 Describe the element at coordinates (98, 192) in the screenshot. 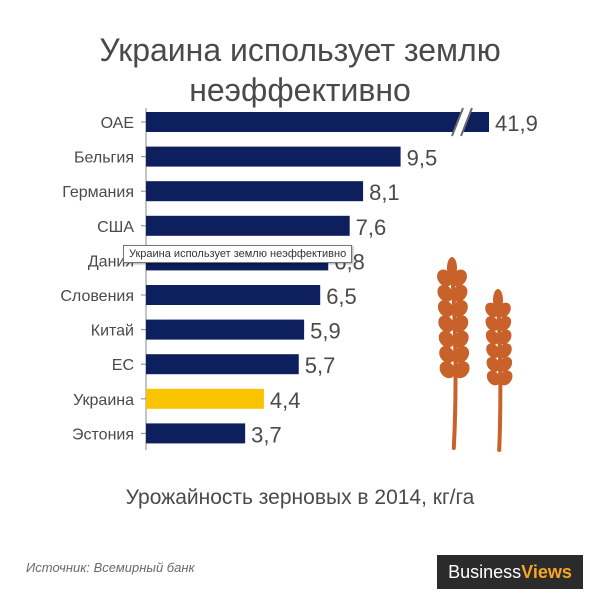

I see `category-label: Германия` at that location.